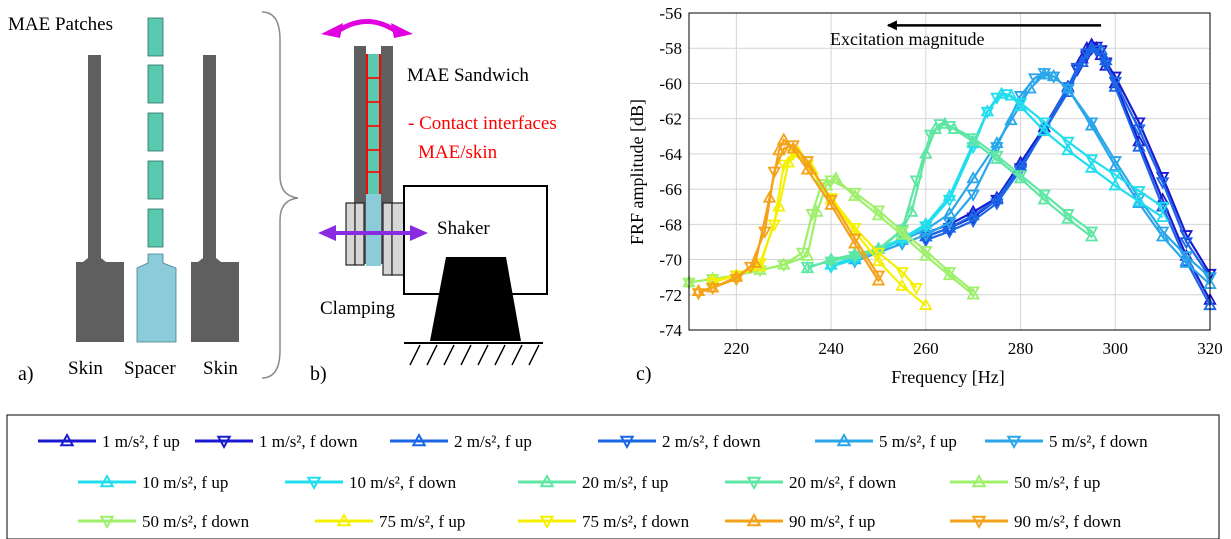  I want to click on skin-label-right: Skin, so click(220, 368).